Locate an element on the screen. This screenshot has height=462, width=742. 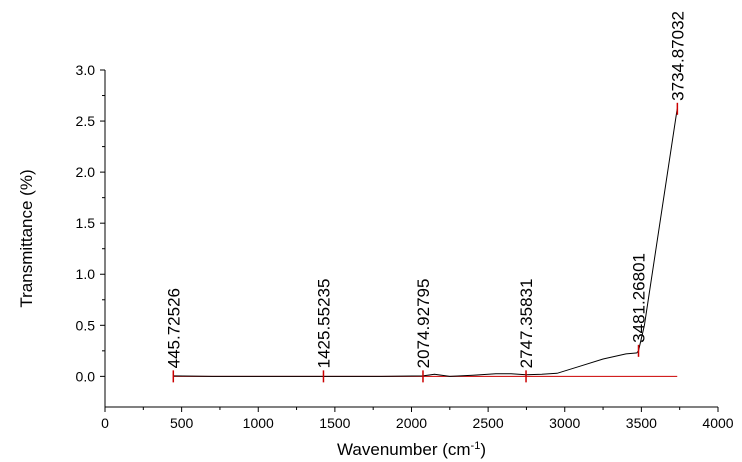
peak-label: 2074.92795 is located at coordinates (423, 324).